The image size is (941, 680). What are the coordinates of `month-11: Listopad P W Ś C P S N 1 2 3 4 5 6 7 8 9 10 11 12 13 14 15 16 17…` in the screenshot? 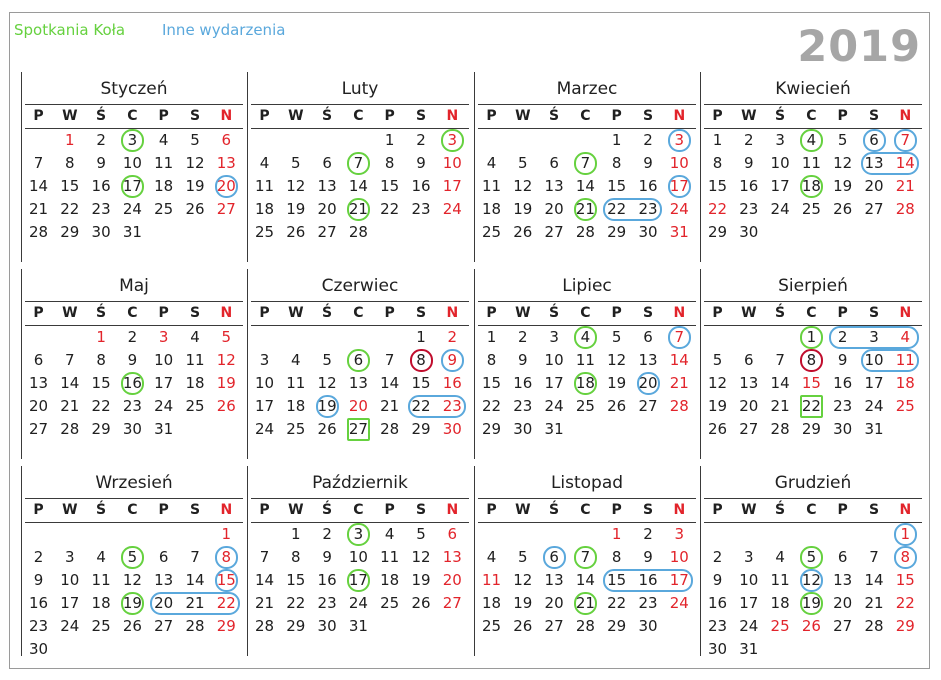 It's located at (587, 561).